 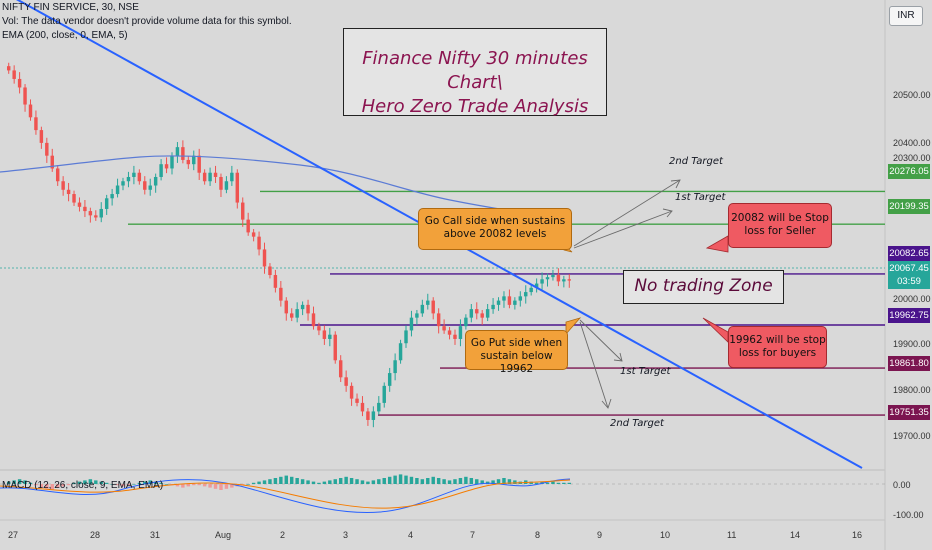 What do you see at coordinates (516, 352) in the screenshot?
I see `put-side-callout: Go Put side when sustain below 19962` at bounding box center [516, 352].